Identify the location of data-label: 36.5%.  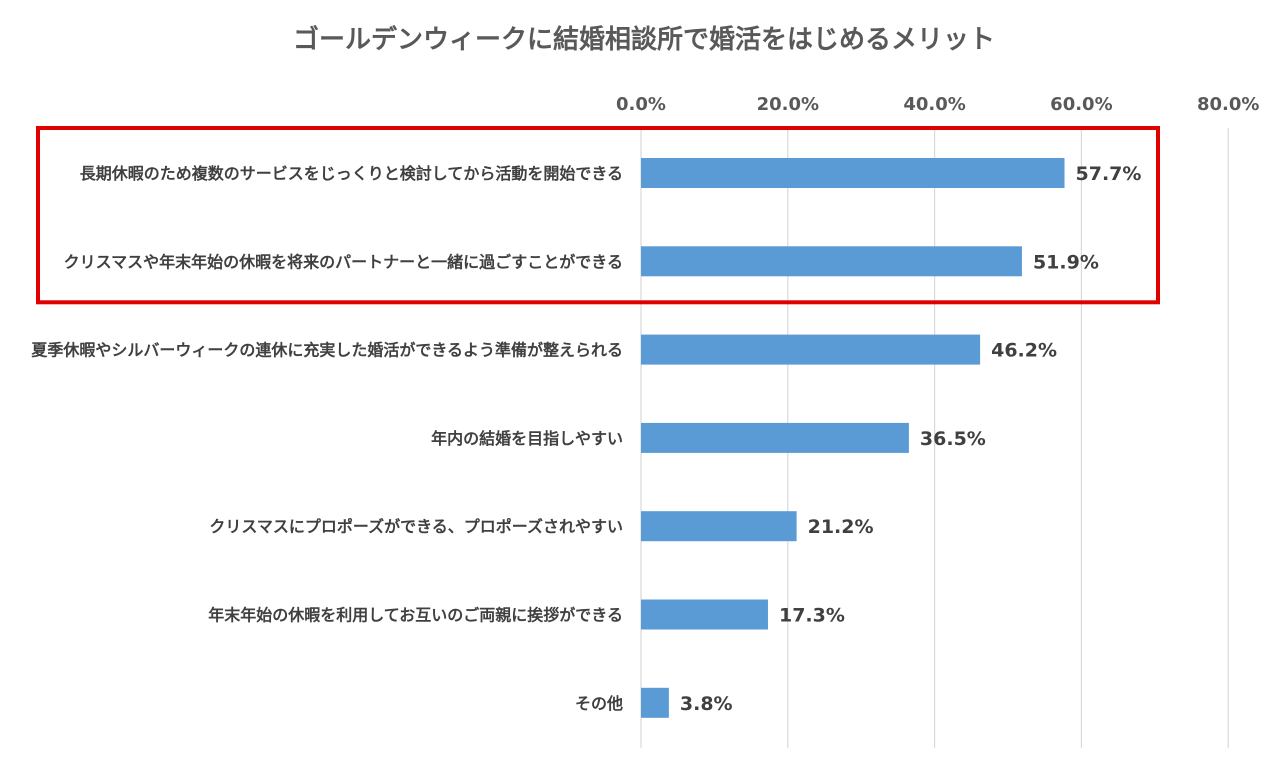
(953, 439).